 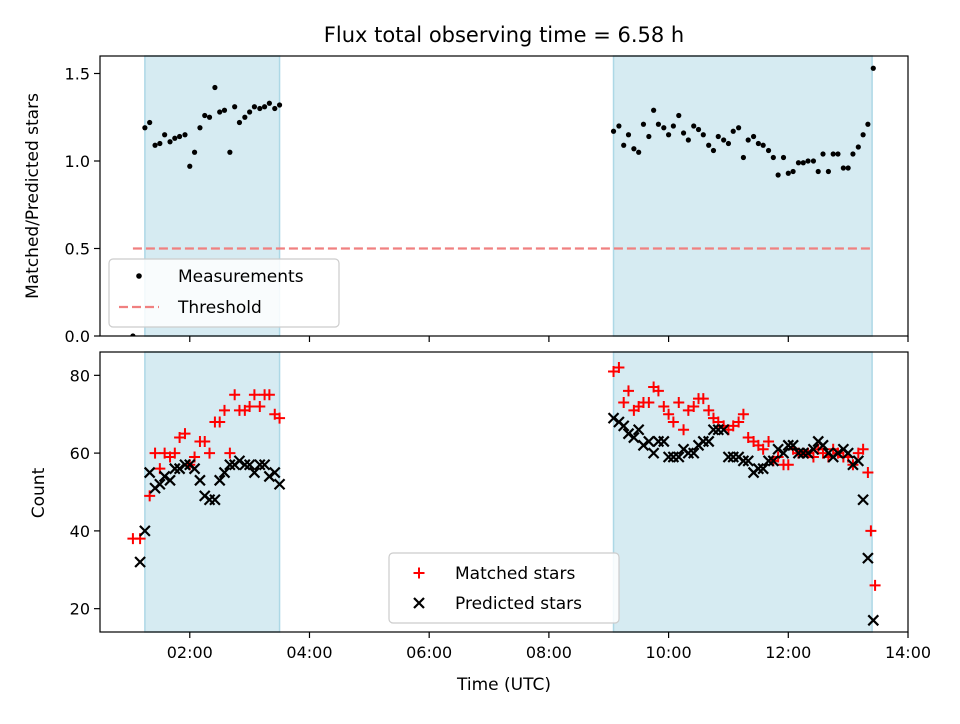 I want to click on y-tick-label: 0.0, so click(x=77, y=336).